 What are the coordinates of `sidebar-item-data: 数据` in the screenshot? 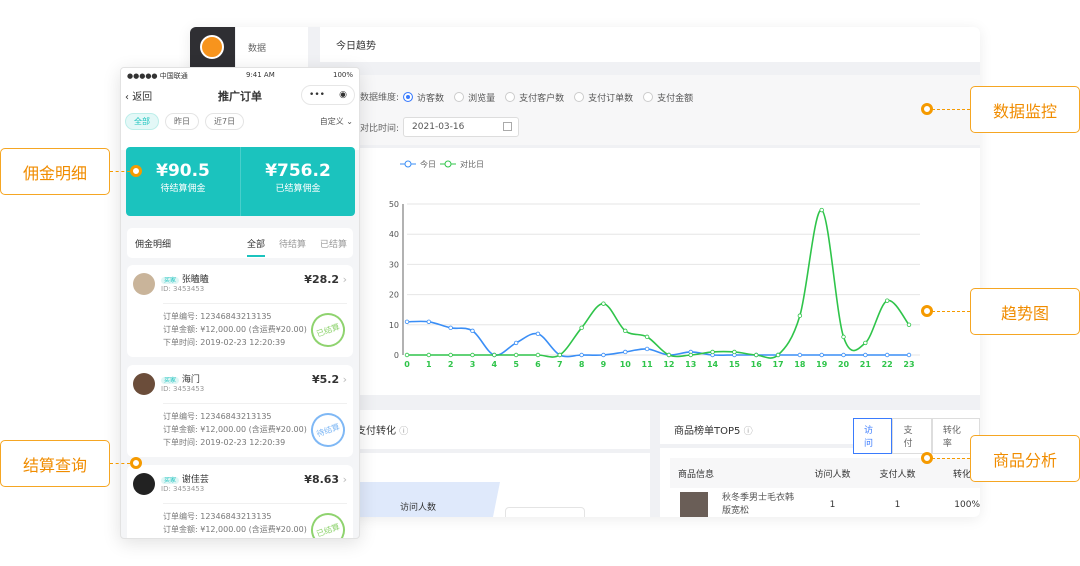 It's located at (272, 47).